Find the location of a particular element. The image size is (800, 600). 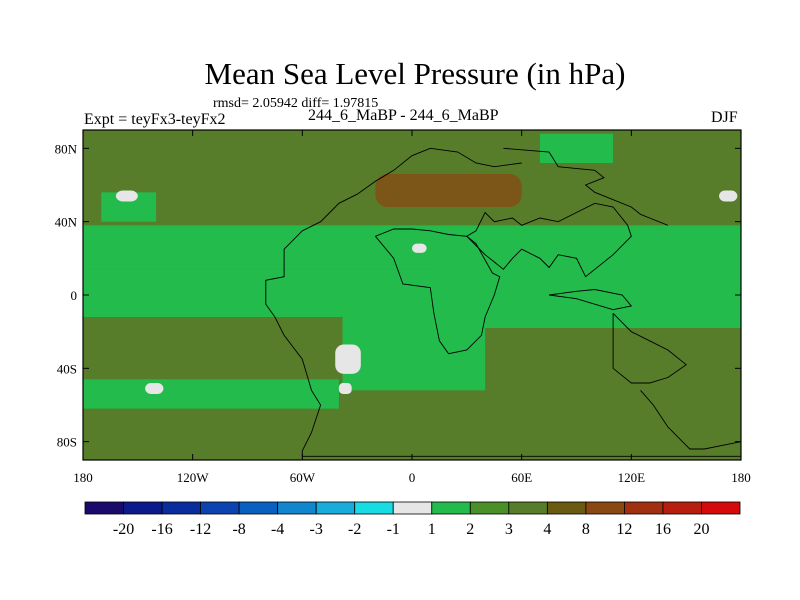

x-tick-label-2: 60W is located at coordinates (303, 477).